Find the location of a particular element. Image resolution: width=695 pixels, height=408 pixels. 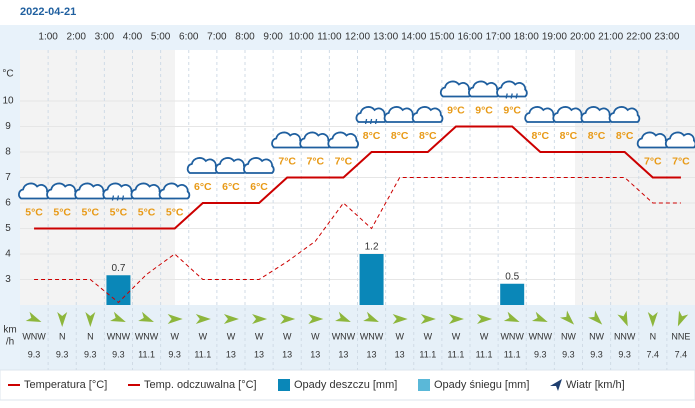

x-tick-label: 23:00 is located at coordinates (666, 37).